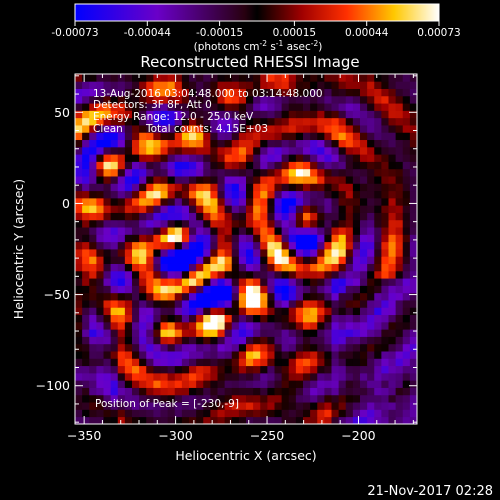 This screenshot has height=500, width=500. What do you see at coordinates (167, 404) in the screenshot?
I see `peak-position-annotation: Position of Peak = [-230,-9]` at bounding box center [167, 404].